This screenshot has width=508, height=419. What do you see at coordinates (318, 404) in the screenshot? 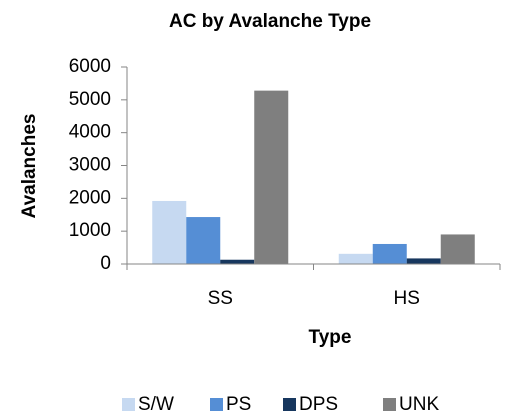
I see `legend-label: DPS` at bounding box center [318, 404].